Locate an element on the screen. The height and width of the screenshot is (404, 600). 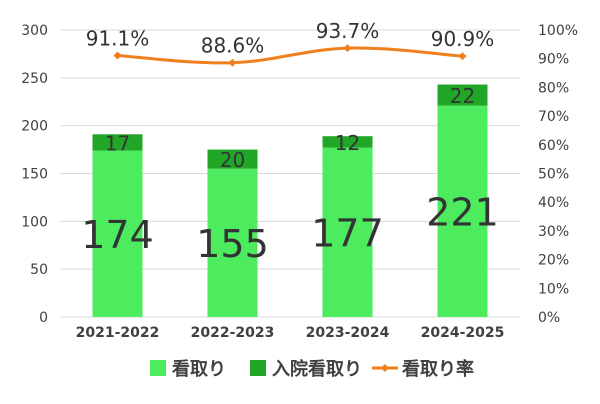
rate-value-label: 90.9% is located at coordinates (463, 39).